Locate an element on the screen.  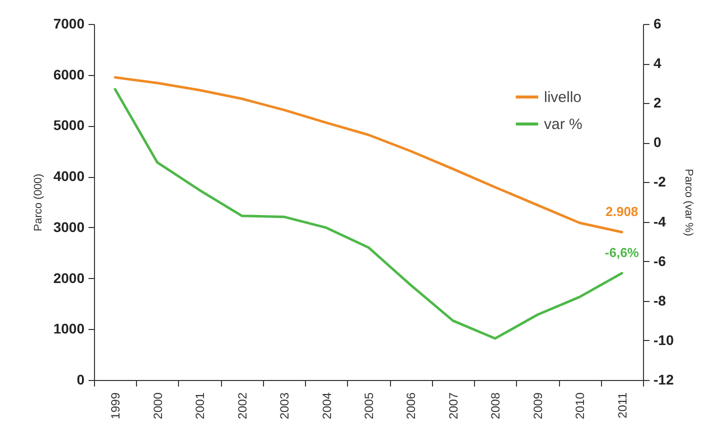
x-tick-label: 2005 is located at coordinates (369, 406).